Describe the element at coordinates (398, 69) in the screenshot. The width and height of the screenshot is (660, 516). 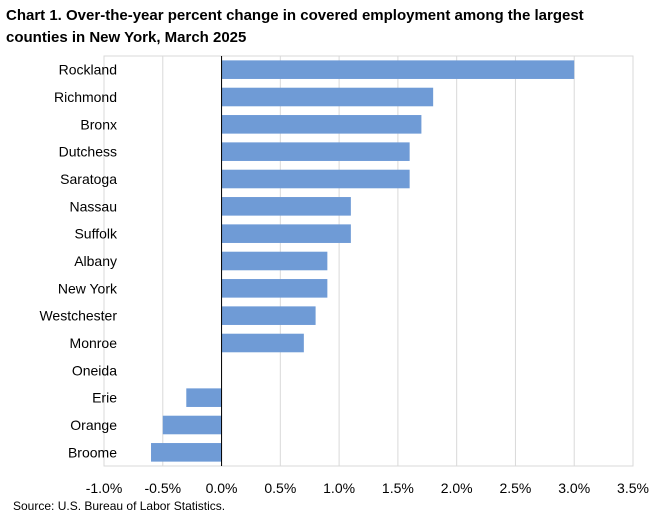
I see `bar-rockland` at that location.